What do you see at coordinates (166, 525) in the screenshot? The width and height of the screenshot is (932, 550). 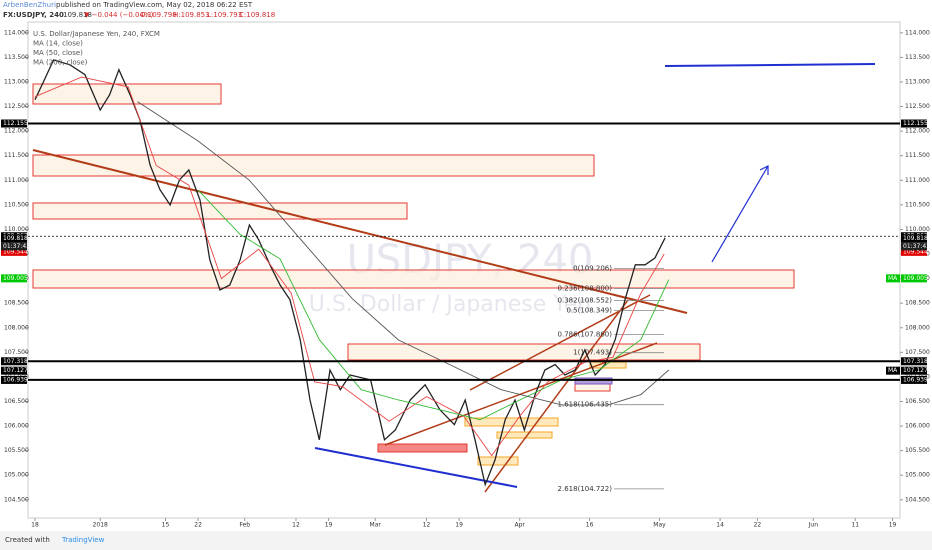 I see `x-tick-label: 15` at bounding box center [166, 525].